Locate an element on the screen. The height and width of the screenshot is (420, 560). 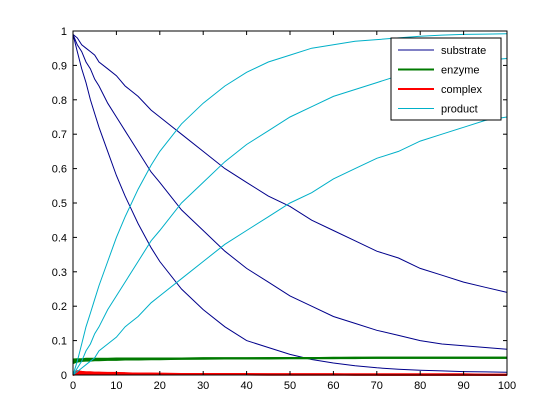
x-tick-label: 90 is located at coordinates (463, 386).